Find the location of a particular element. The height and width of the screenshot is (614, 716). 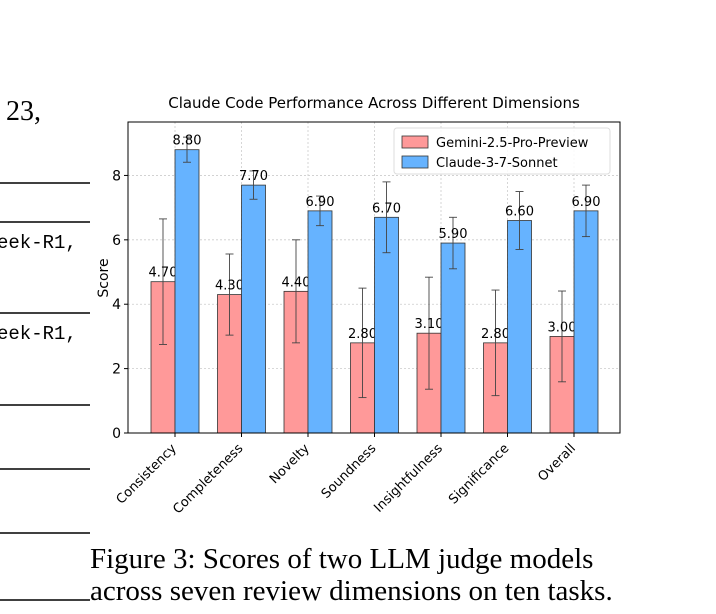

x-tick-label: Overall is located at coordinates (556, 462).